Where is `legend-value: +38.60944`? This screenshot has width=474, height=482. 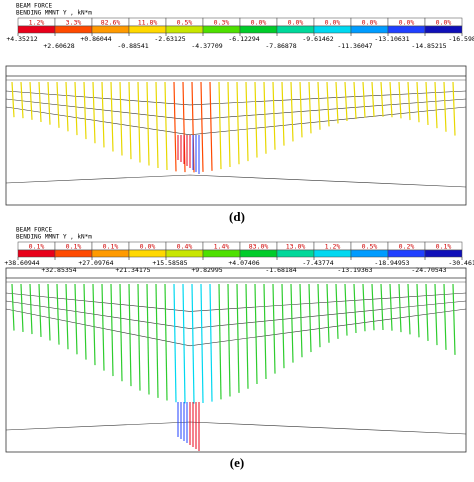
legend-value: +38.60944 is located at coordinates (21, 263).